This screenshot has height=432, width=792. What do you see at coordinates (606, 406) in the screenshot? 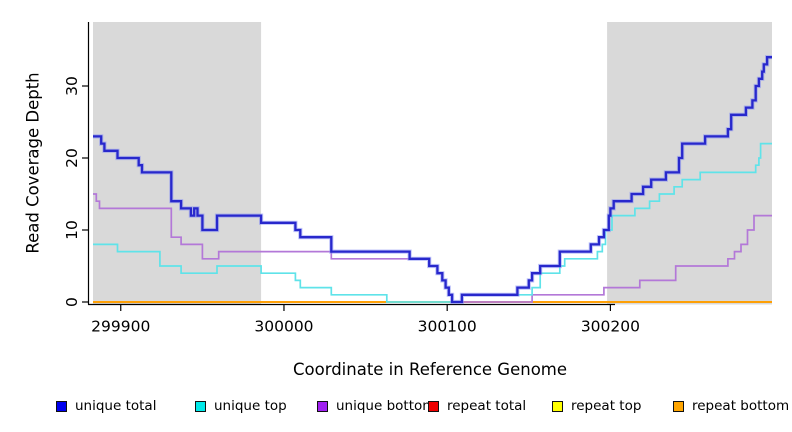
I see `legend-label: repeat top` at bounding box center [606, 406].